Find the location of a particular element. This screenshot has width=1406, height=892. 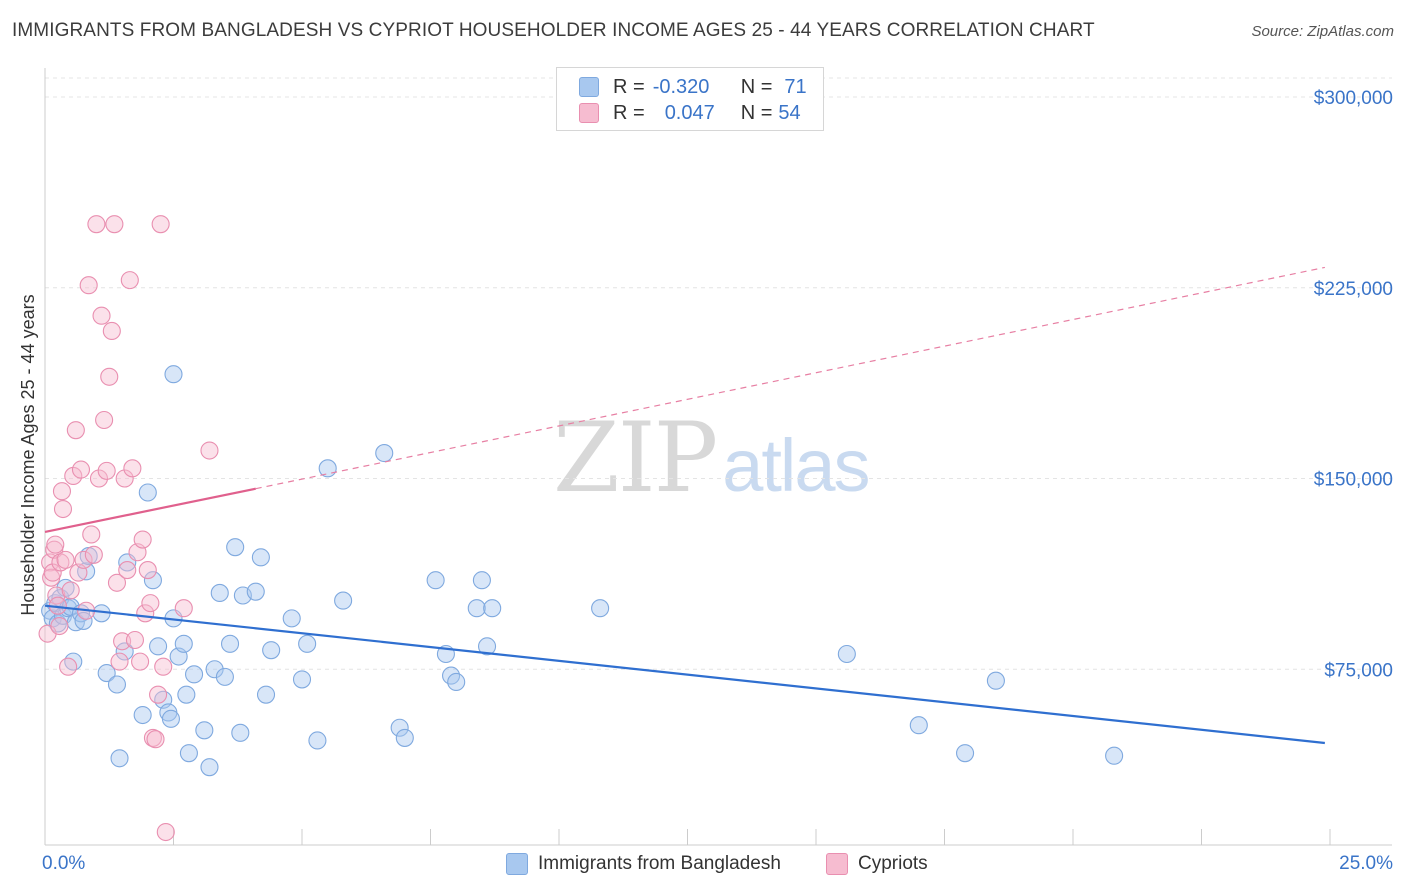

bottom-legend-bangladesh: Immigrants from Bangladesh is located at coordinates (643, 864).